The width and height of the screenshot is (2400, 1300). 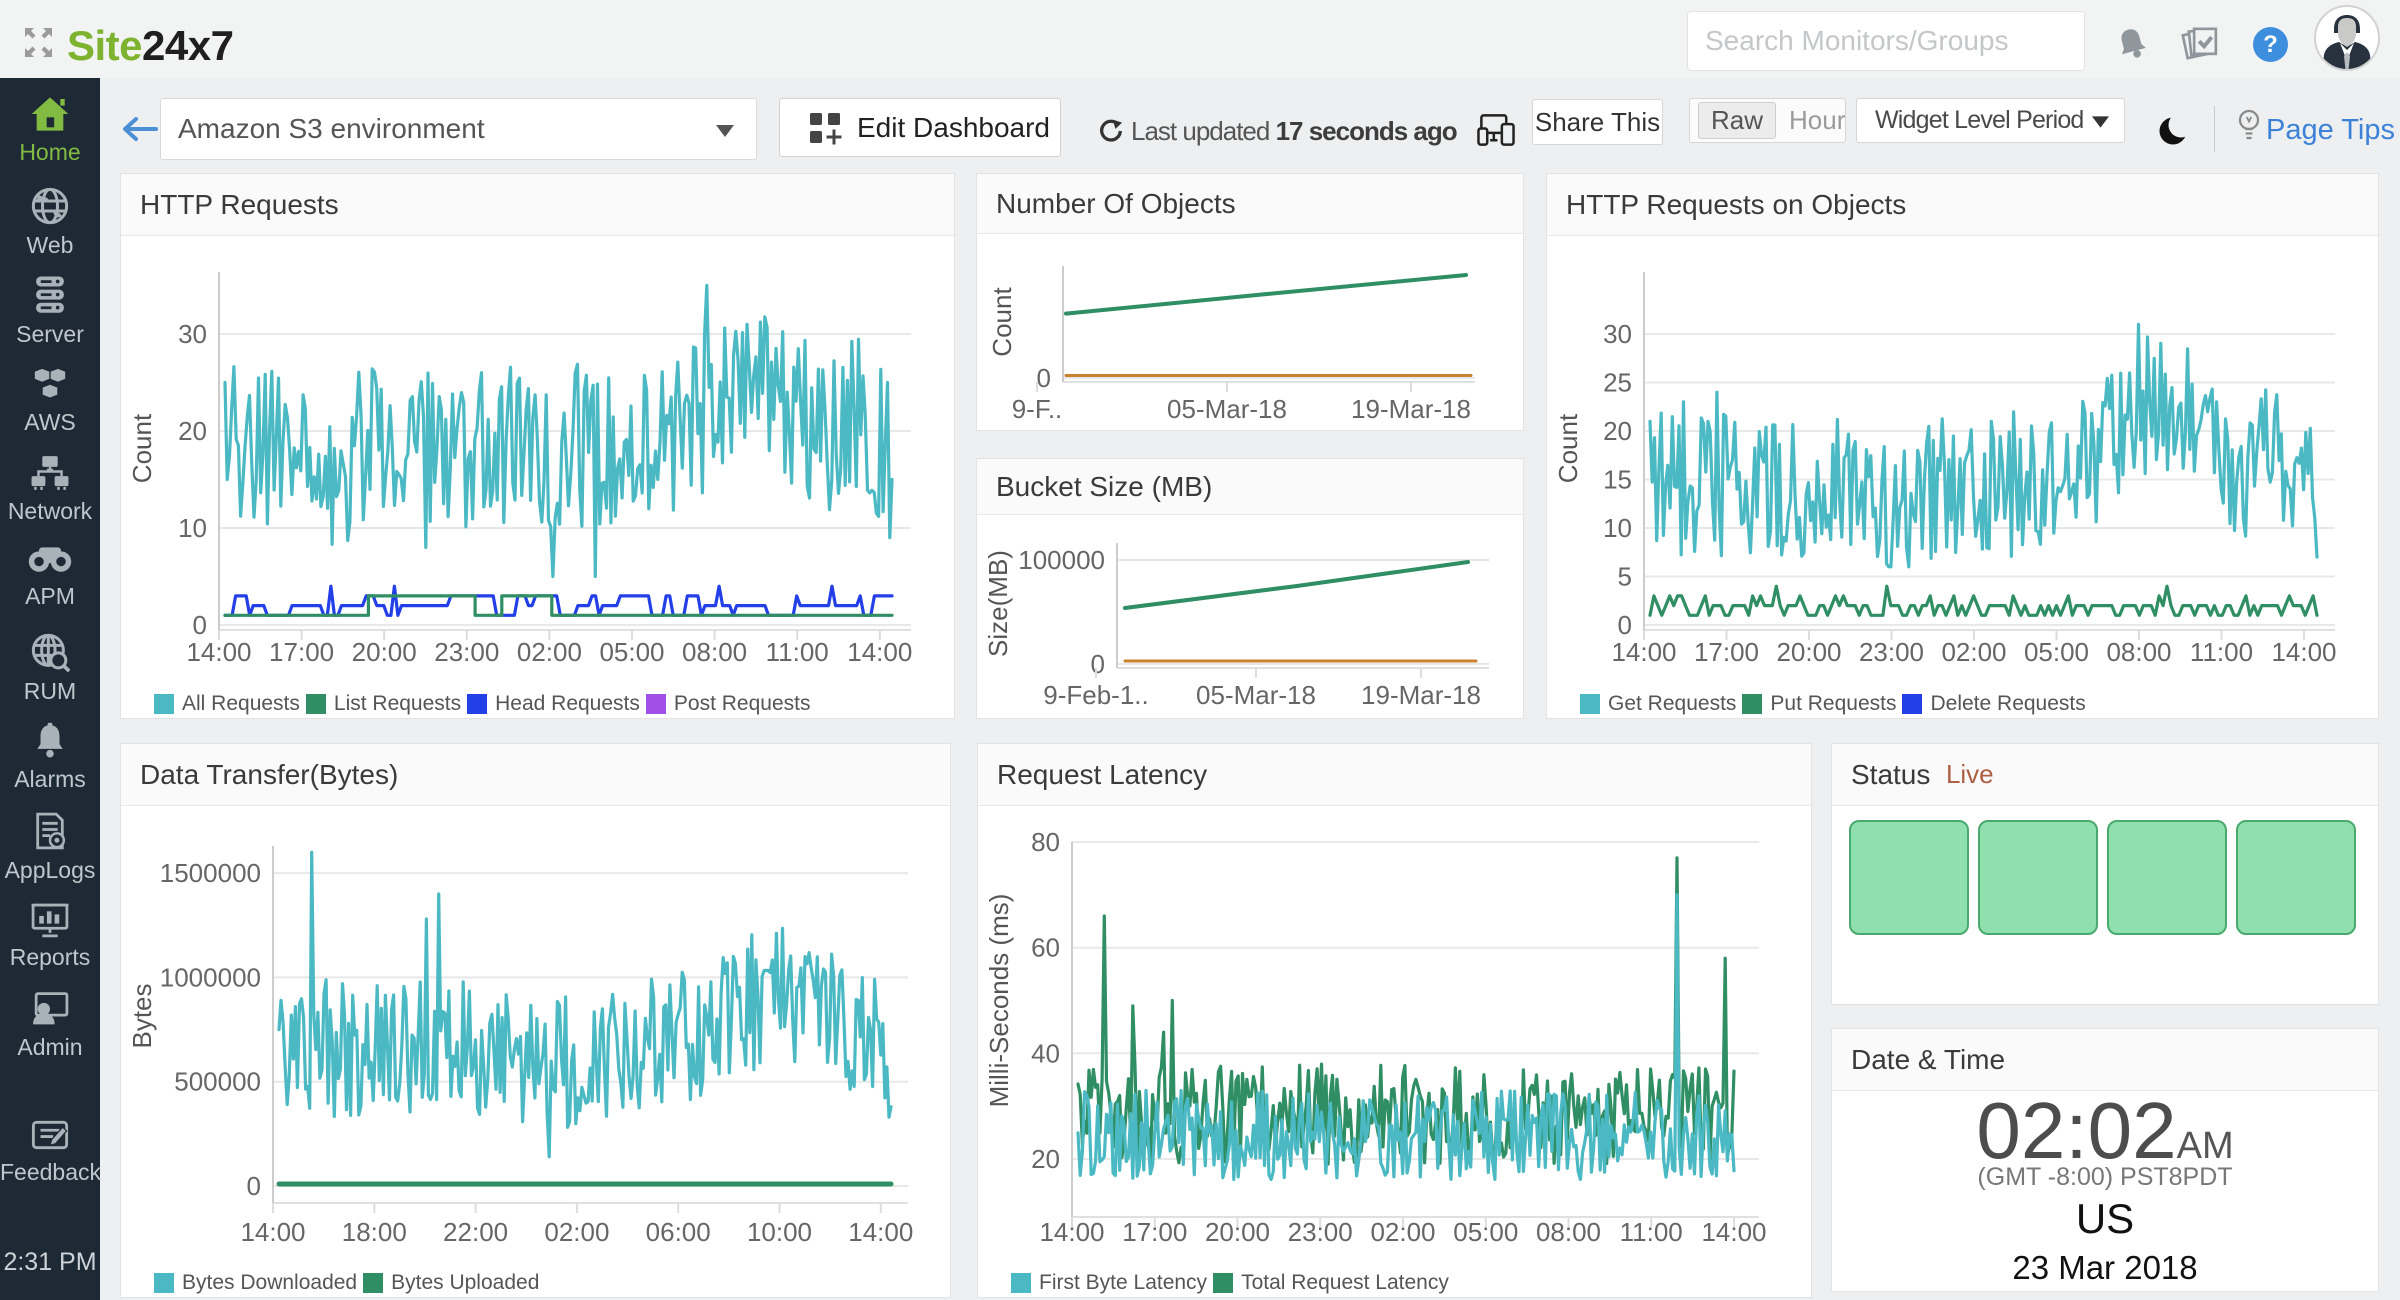 I want to click on svg-text: 22:00, so click(x=475, y=1232).